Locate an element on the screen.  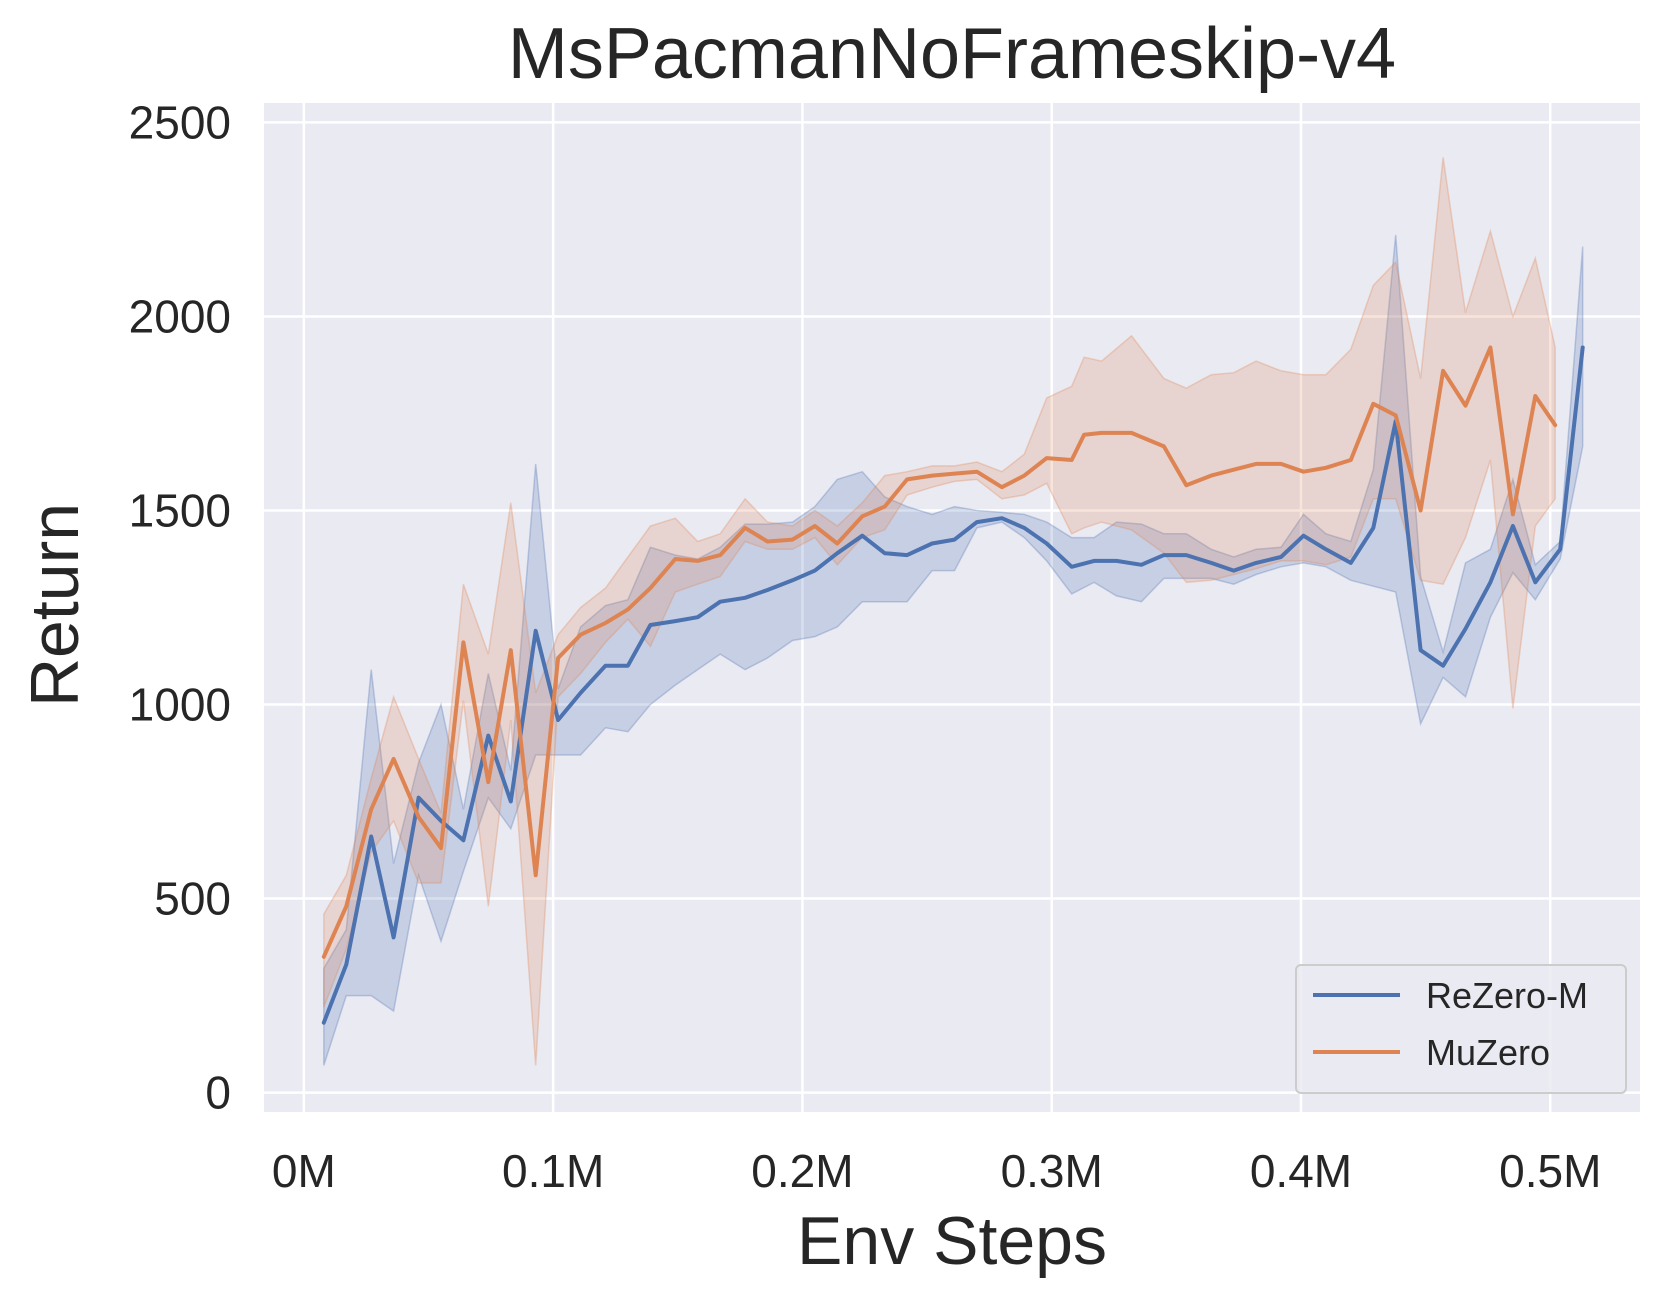
x-tick-label: 0.2M is located at coordinates (802, 1171).